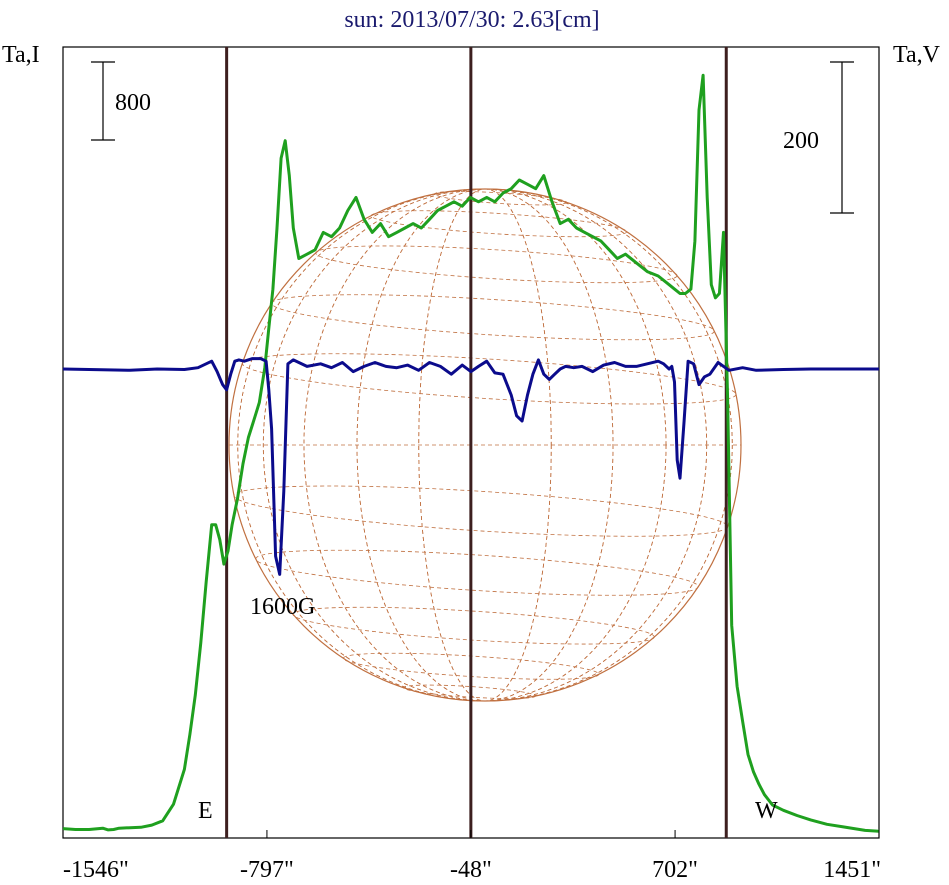  What do you see at coordinates (267, 870) in the screenshot?
I see `x-tick-label: -797"` at bounding box center [267, 870].